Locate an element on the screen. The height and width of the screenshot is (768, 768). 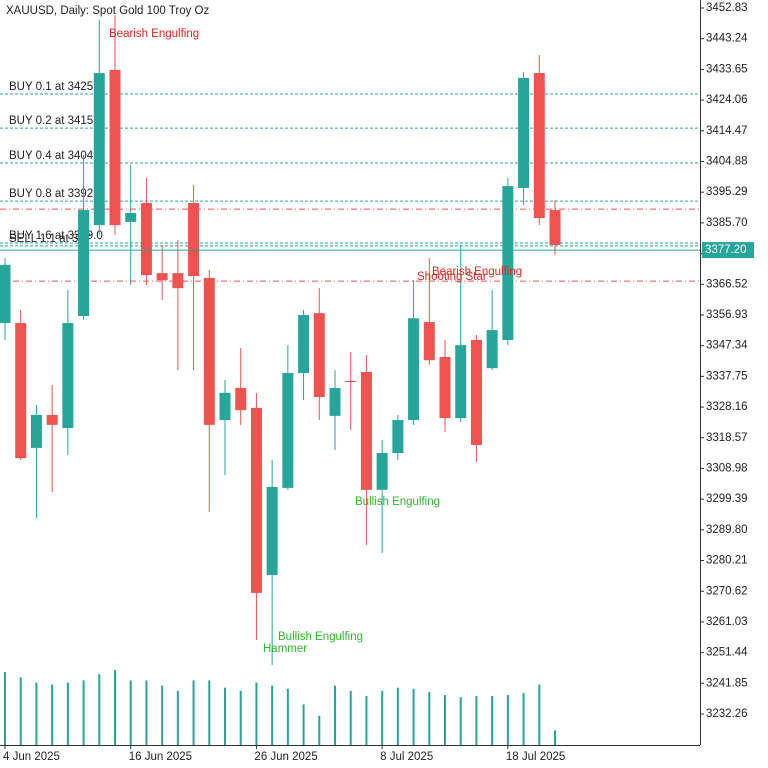
x-tick-label: 26 Jun 2025 is located at coordinates (285, 757).